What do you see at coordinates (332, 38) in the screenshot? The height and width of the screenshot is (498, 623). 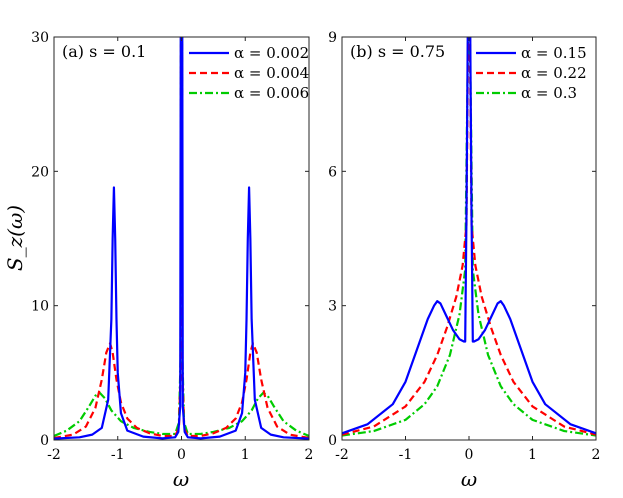 I see `y-tick-label: 9` at bounding box center [332, 38].